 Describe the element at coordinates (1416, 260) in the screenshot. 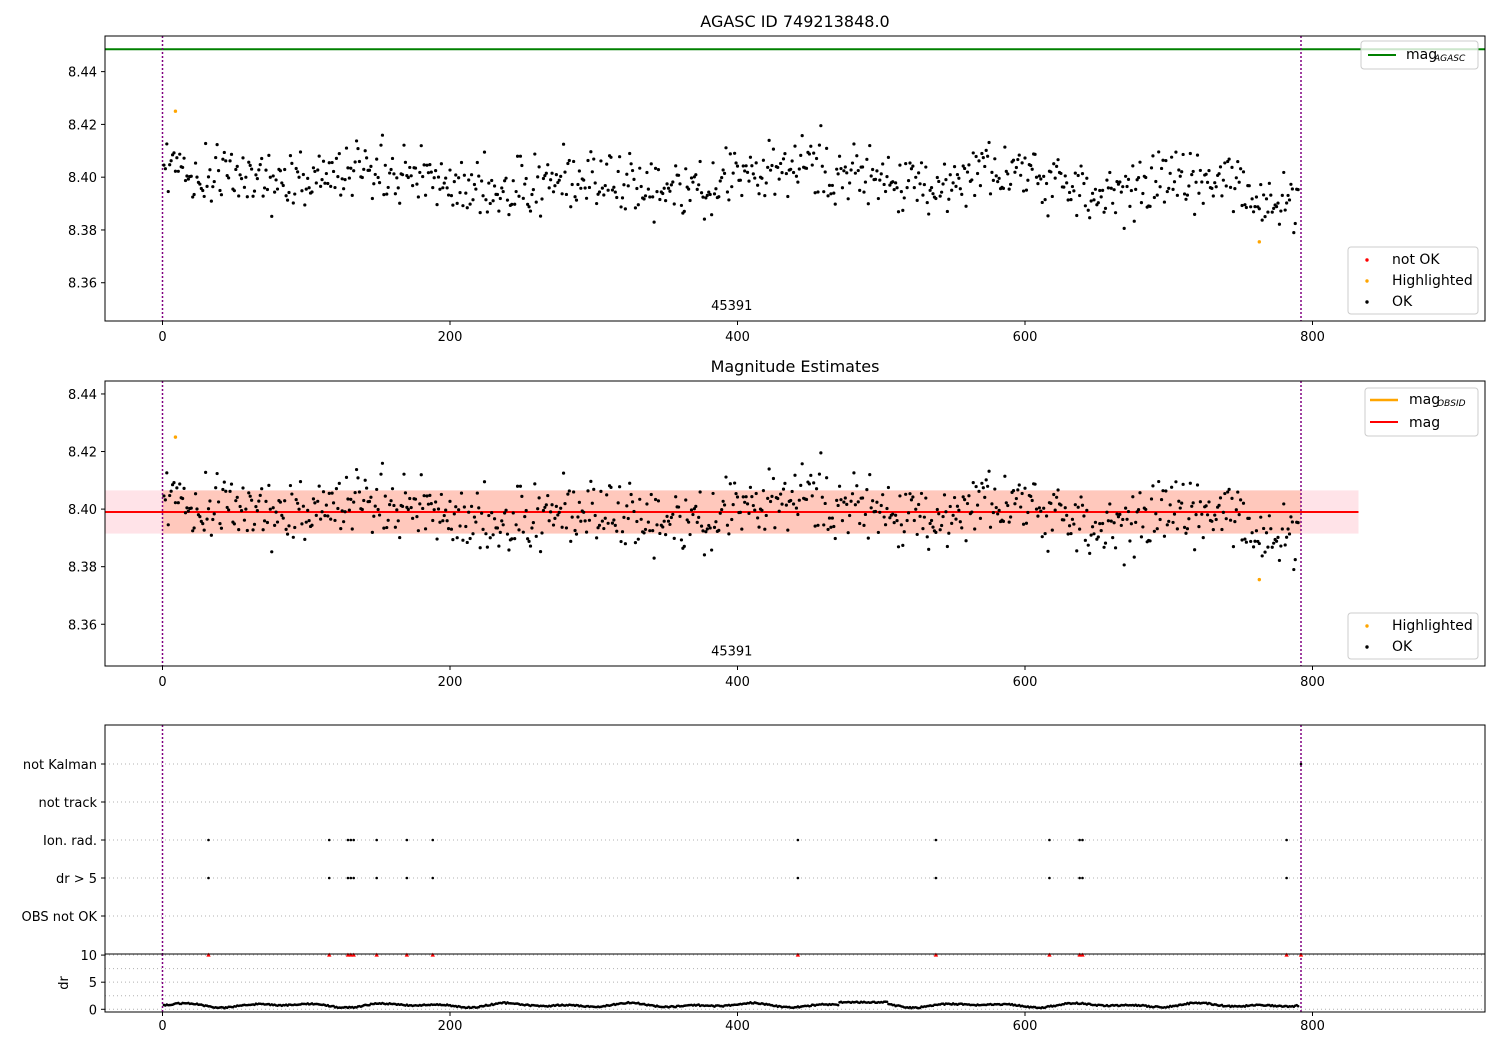

I see `legend-not-ok-label: not OK` at that location.